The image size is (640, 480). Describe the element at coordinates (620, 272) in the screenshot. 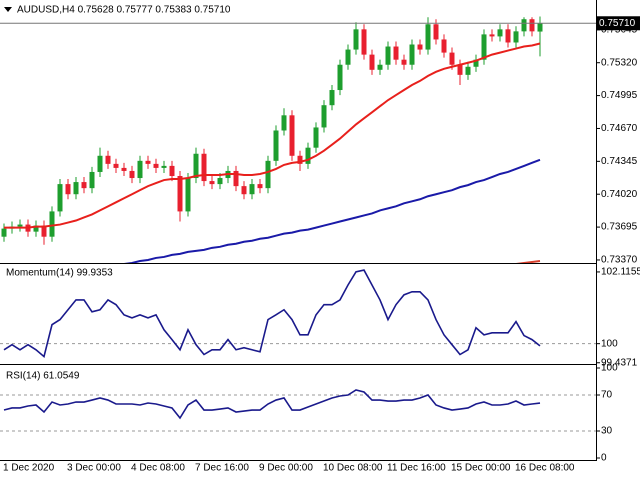

I see `y-tick-label: 102.1155` at that location.